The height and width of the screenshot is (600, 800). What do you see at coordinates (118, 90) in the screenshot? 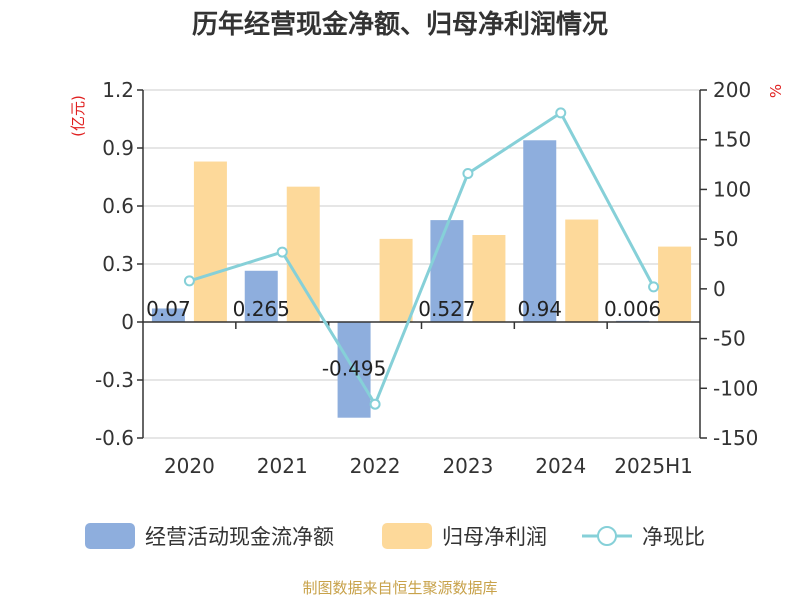
I see `y-left-tick-label: 1.2` at bounding box center [118, 90].